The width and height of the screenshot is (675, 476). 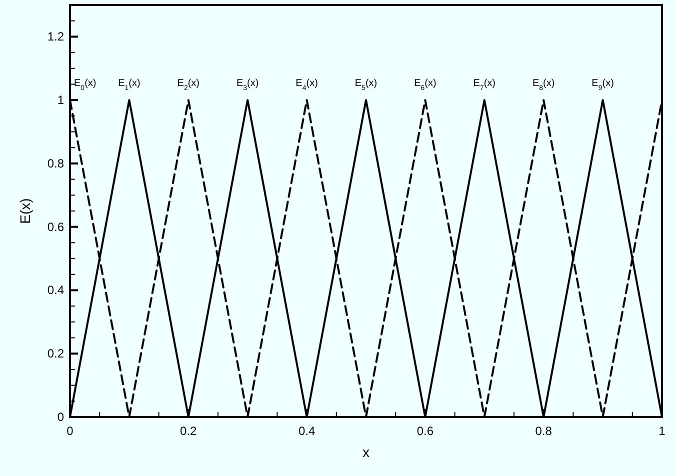 What do you see at coordinates (60, 417) in the screenshot?
I see `y-tick-label: 0` at bounding box center [60, 417].